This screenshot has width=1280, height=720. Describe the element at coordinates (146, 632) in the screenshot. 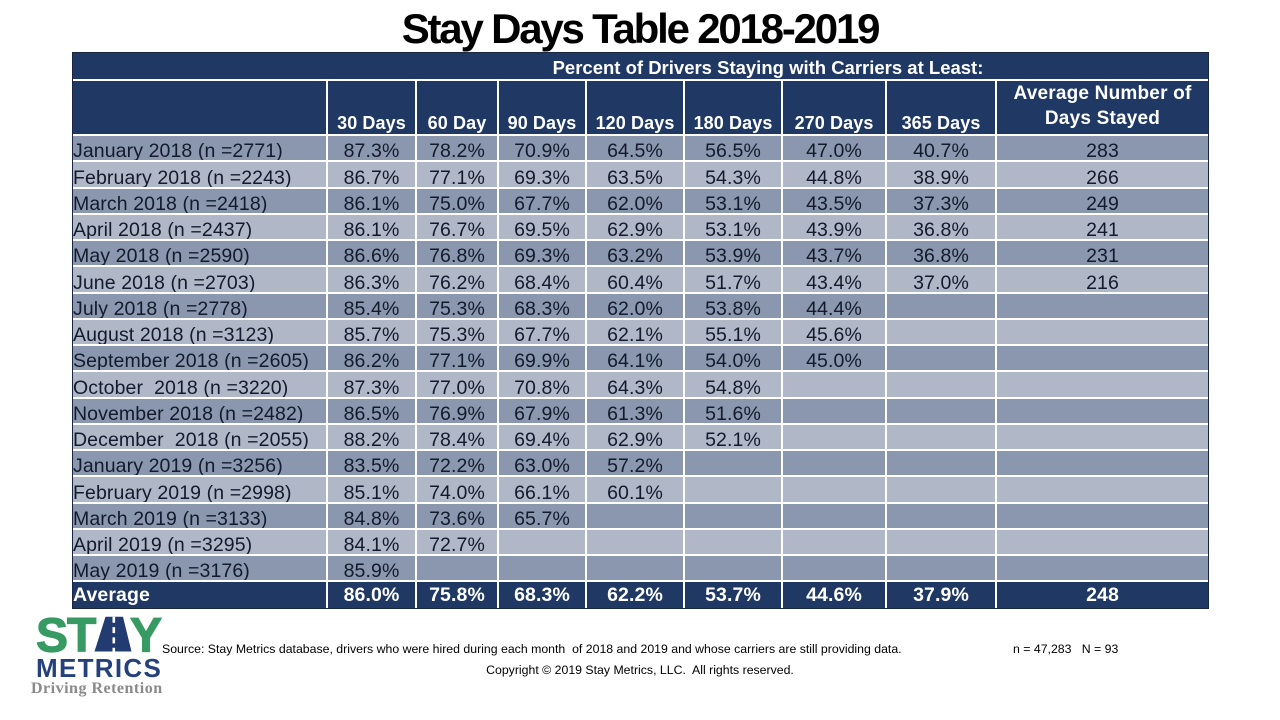

I see `svg-text: Y` at that location.